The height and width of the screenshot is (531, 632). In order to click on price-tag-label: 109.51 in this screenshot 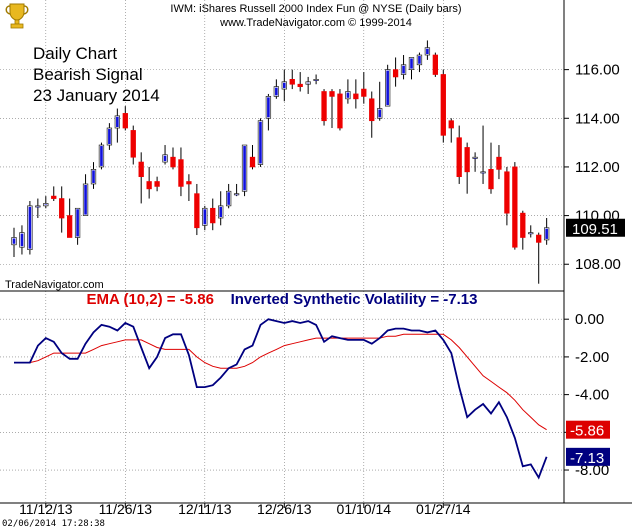, I will do `click(595, 229)`.